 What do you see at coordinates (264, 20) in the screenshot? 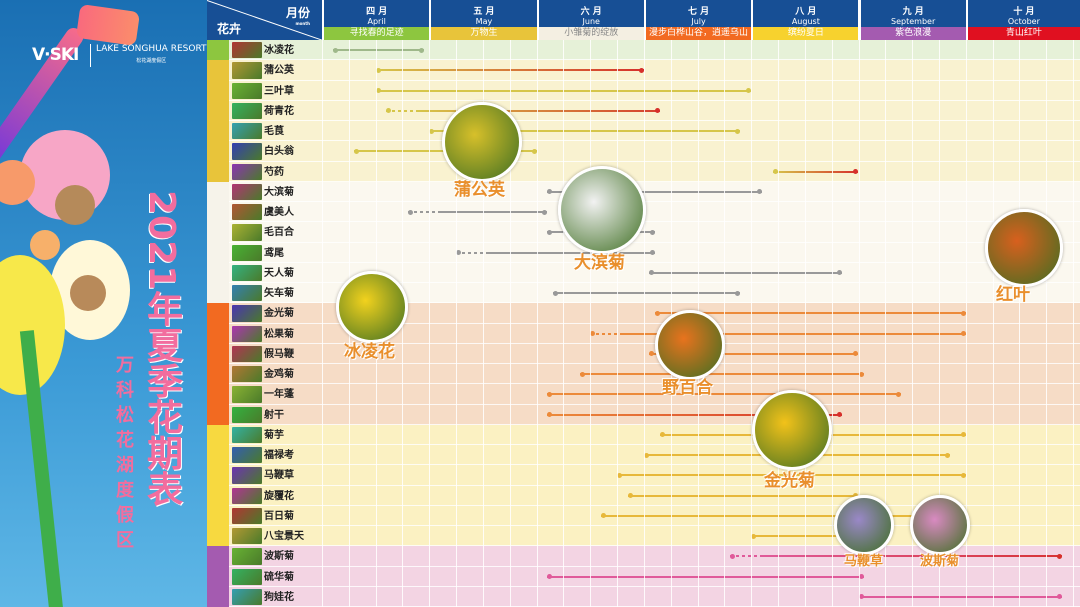
I see `header-corner: 月份 month 花卉` at bounding box center [264, 20].